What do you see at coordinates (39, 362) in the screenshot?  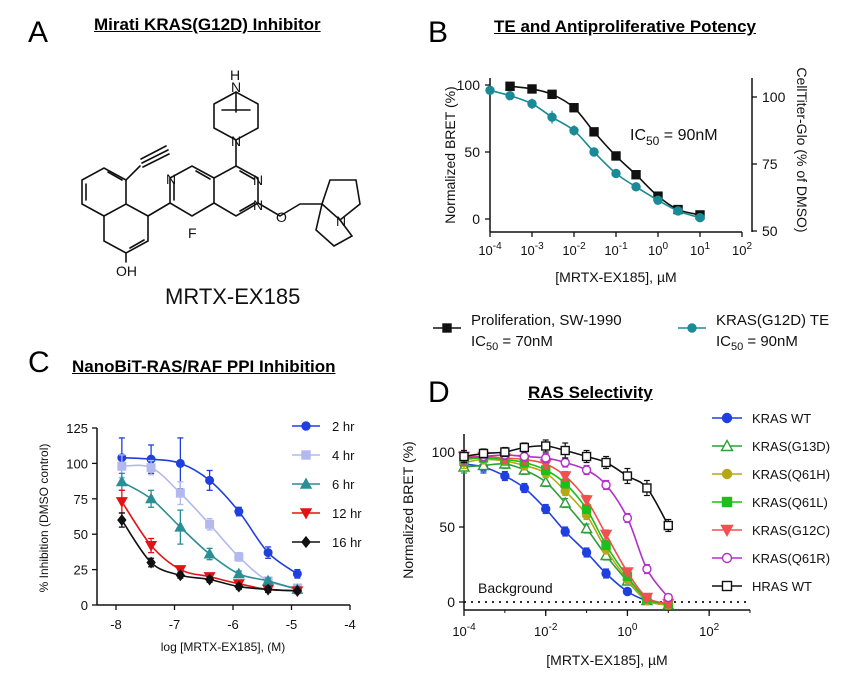 I see `panel-letter-c: C` at bounding box center [39, 362].